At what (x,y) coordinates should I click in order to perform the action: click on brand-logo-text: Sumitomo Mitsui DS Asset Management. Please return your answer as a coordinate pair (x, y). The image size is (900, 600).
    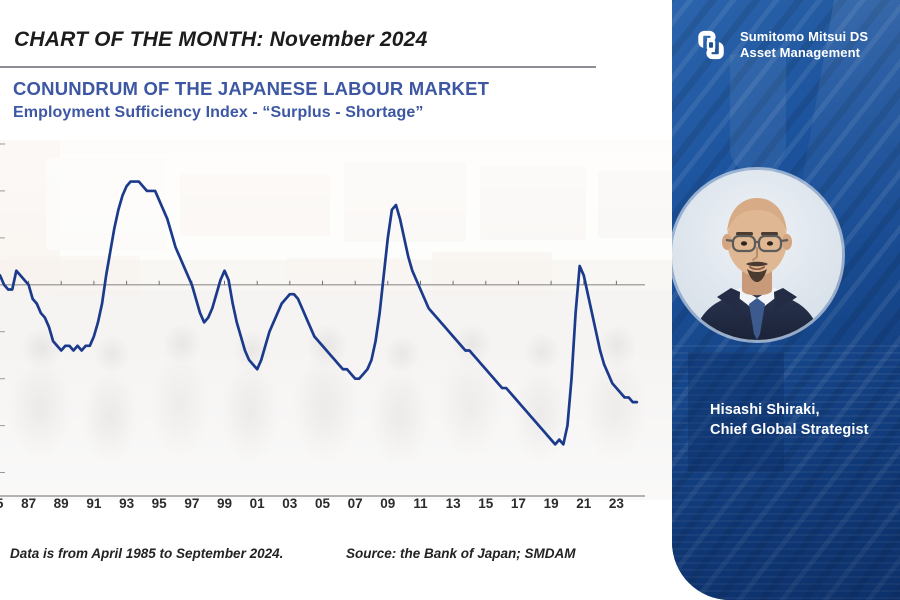
    Looking at the image, I should click on (804, 45).